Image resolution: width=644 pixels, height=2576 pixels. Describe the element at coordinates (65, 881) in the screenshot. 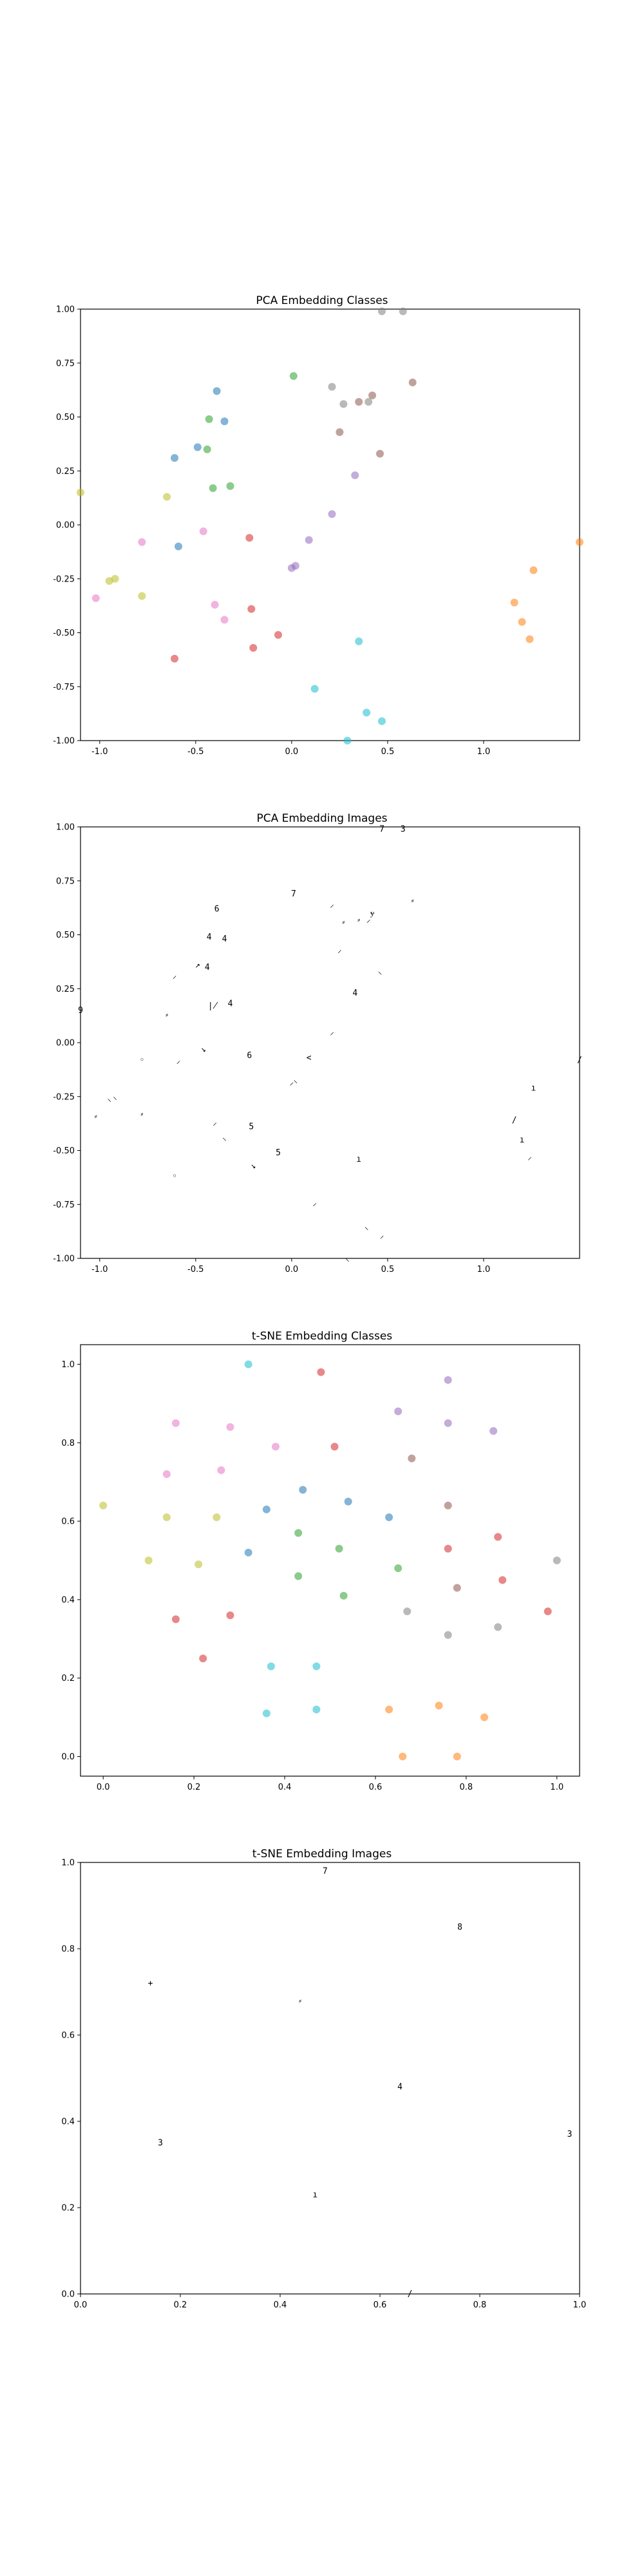

I see `y-tick-label: 0.75` at that location.